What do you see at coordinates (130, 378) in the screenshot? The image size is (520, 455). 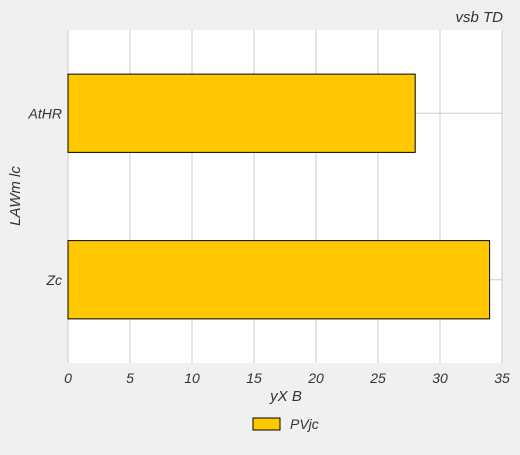 I see `x-tick-label: 5` at bounding box center [130, 378].